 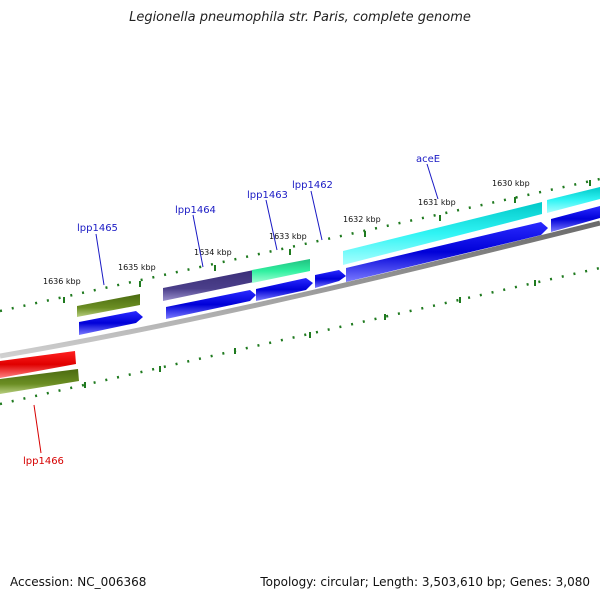 I want to click on gene-label-lpp1465: lpp1465, so click(x=97, y=228).